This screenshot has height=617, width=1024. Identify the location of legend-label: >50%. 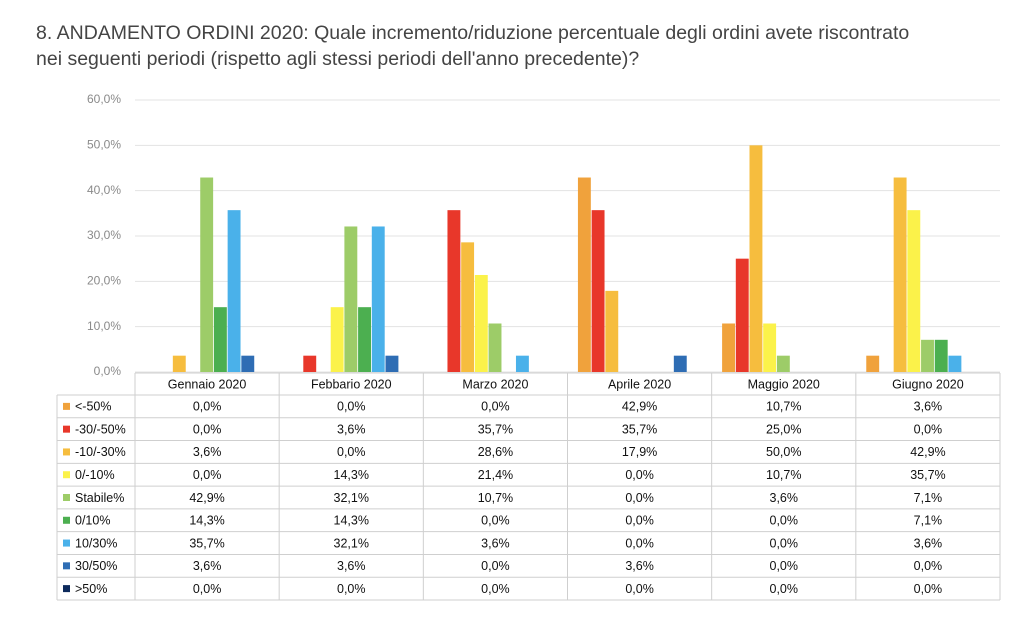
(91, 589).